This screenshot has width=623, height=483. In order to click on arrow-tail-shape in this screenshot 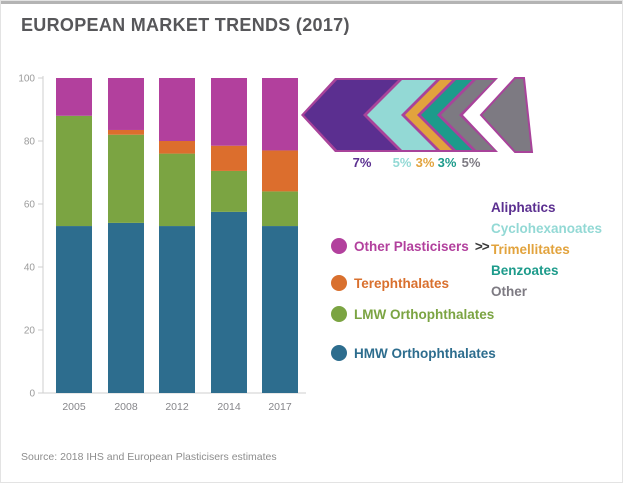, I will do `click(506, 115)`.